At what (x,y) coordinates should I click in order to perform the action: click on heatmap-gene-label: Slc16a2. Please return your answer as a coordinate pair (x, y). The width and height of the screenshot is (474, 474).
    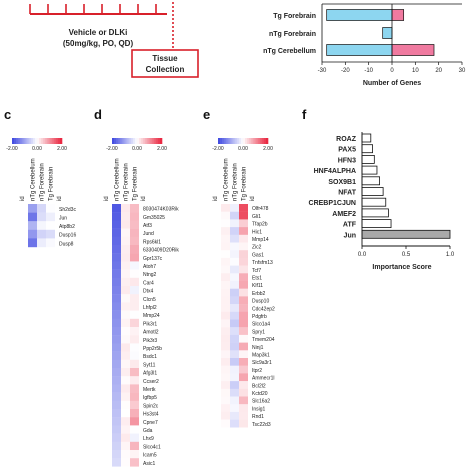
    Looking at the image, I should click on (261, 402).